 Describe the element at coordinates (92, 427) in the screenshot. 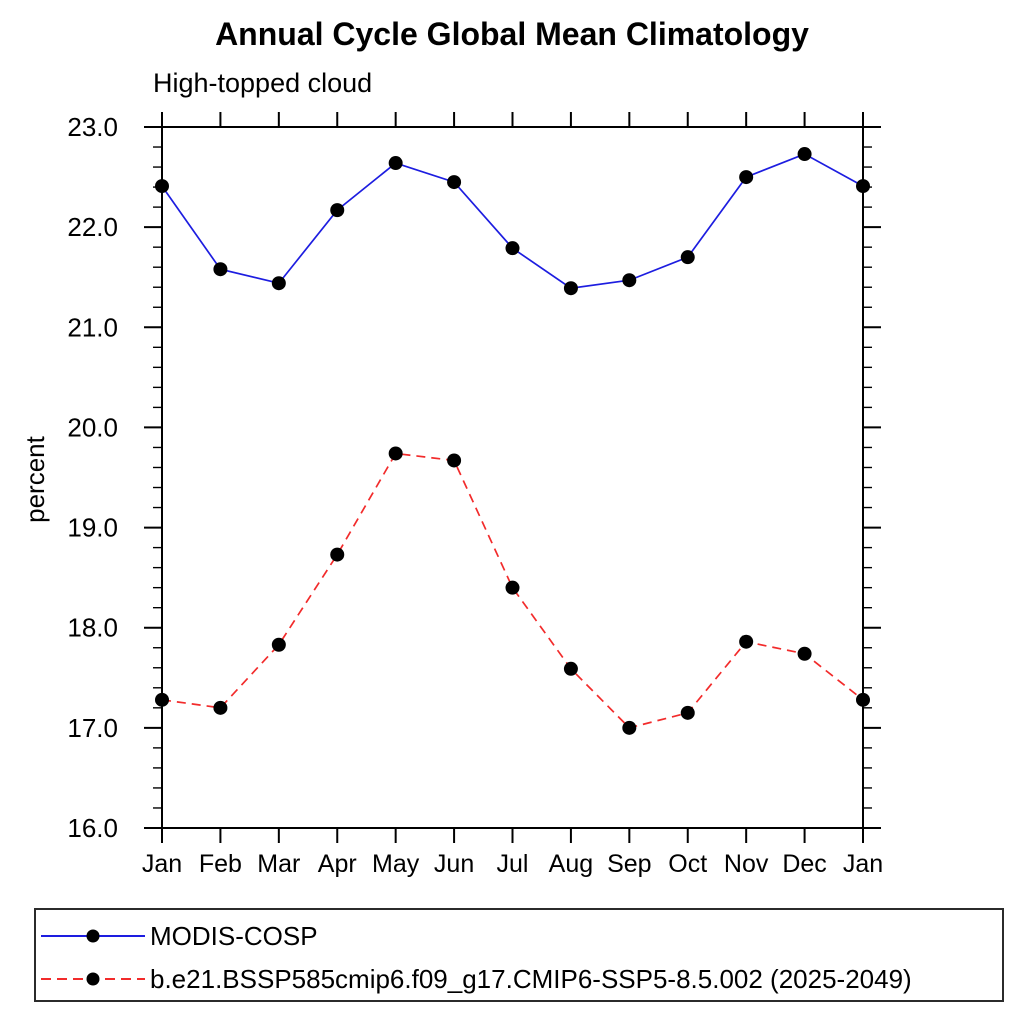

I see `y-tick-label: 20.0` at that location.